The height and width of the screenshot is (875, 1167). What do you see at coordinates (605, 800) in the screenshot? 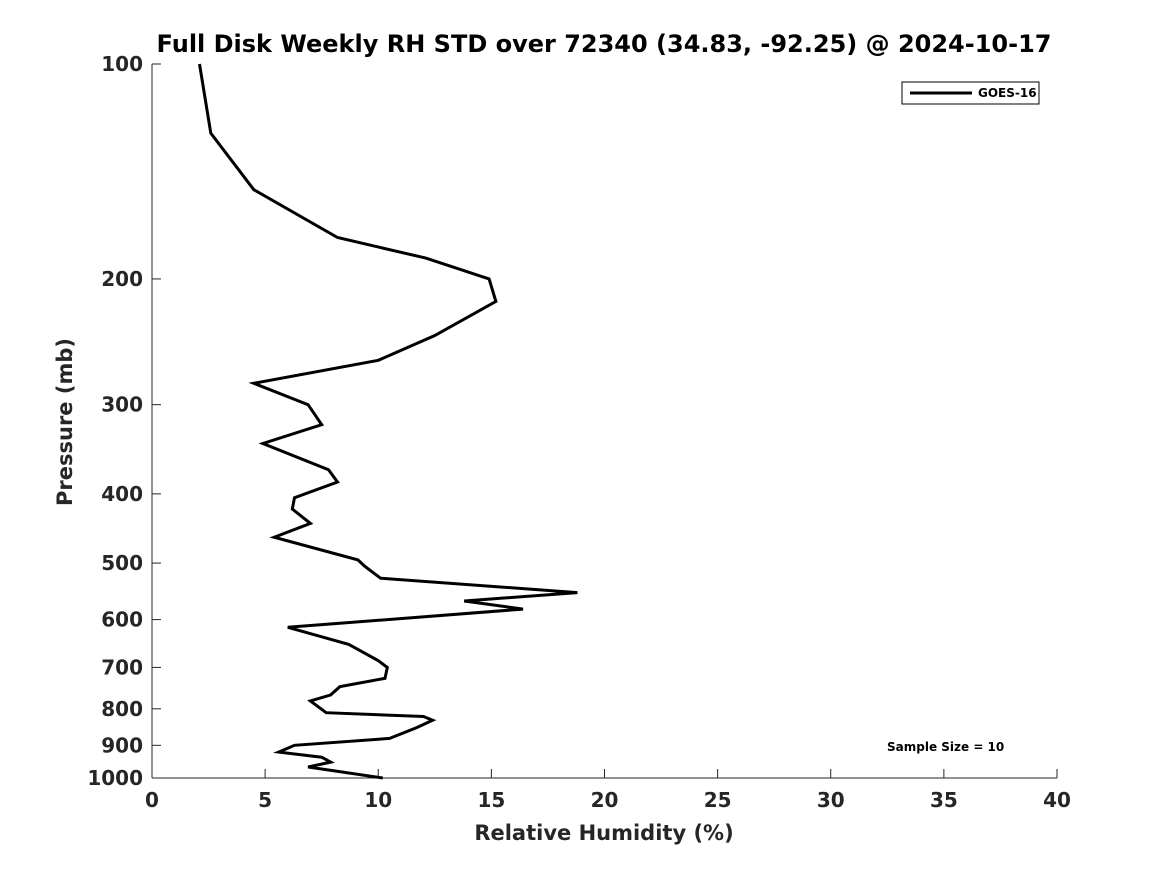
I see `x-tick-label: 20` at bounding box center [605, 800].